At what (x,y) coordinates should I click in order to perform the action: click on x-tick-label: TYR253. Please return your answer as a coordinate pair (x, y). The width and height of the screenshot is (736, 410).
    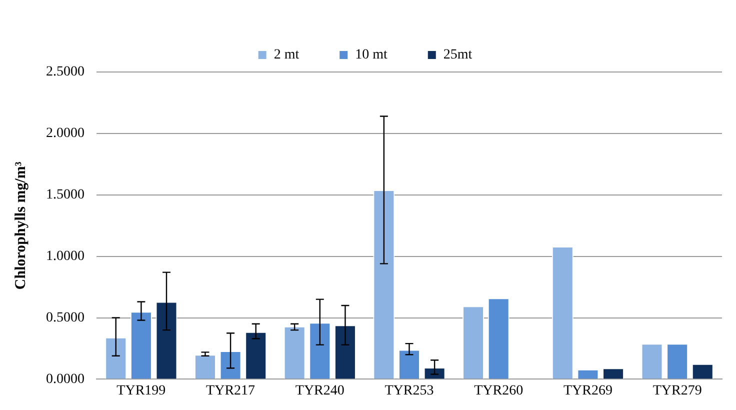
    Looking at the image, I should click on (409, 390).